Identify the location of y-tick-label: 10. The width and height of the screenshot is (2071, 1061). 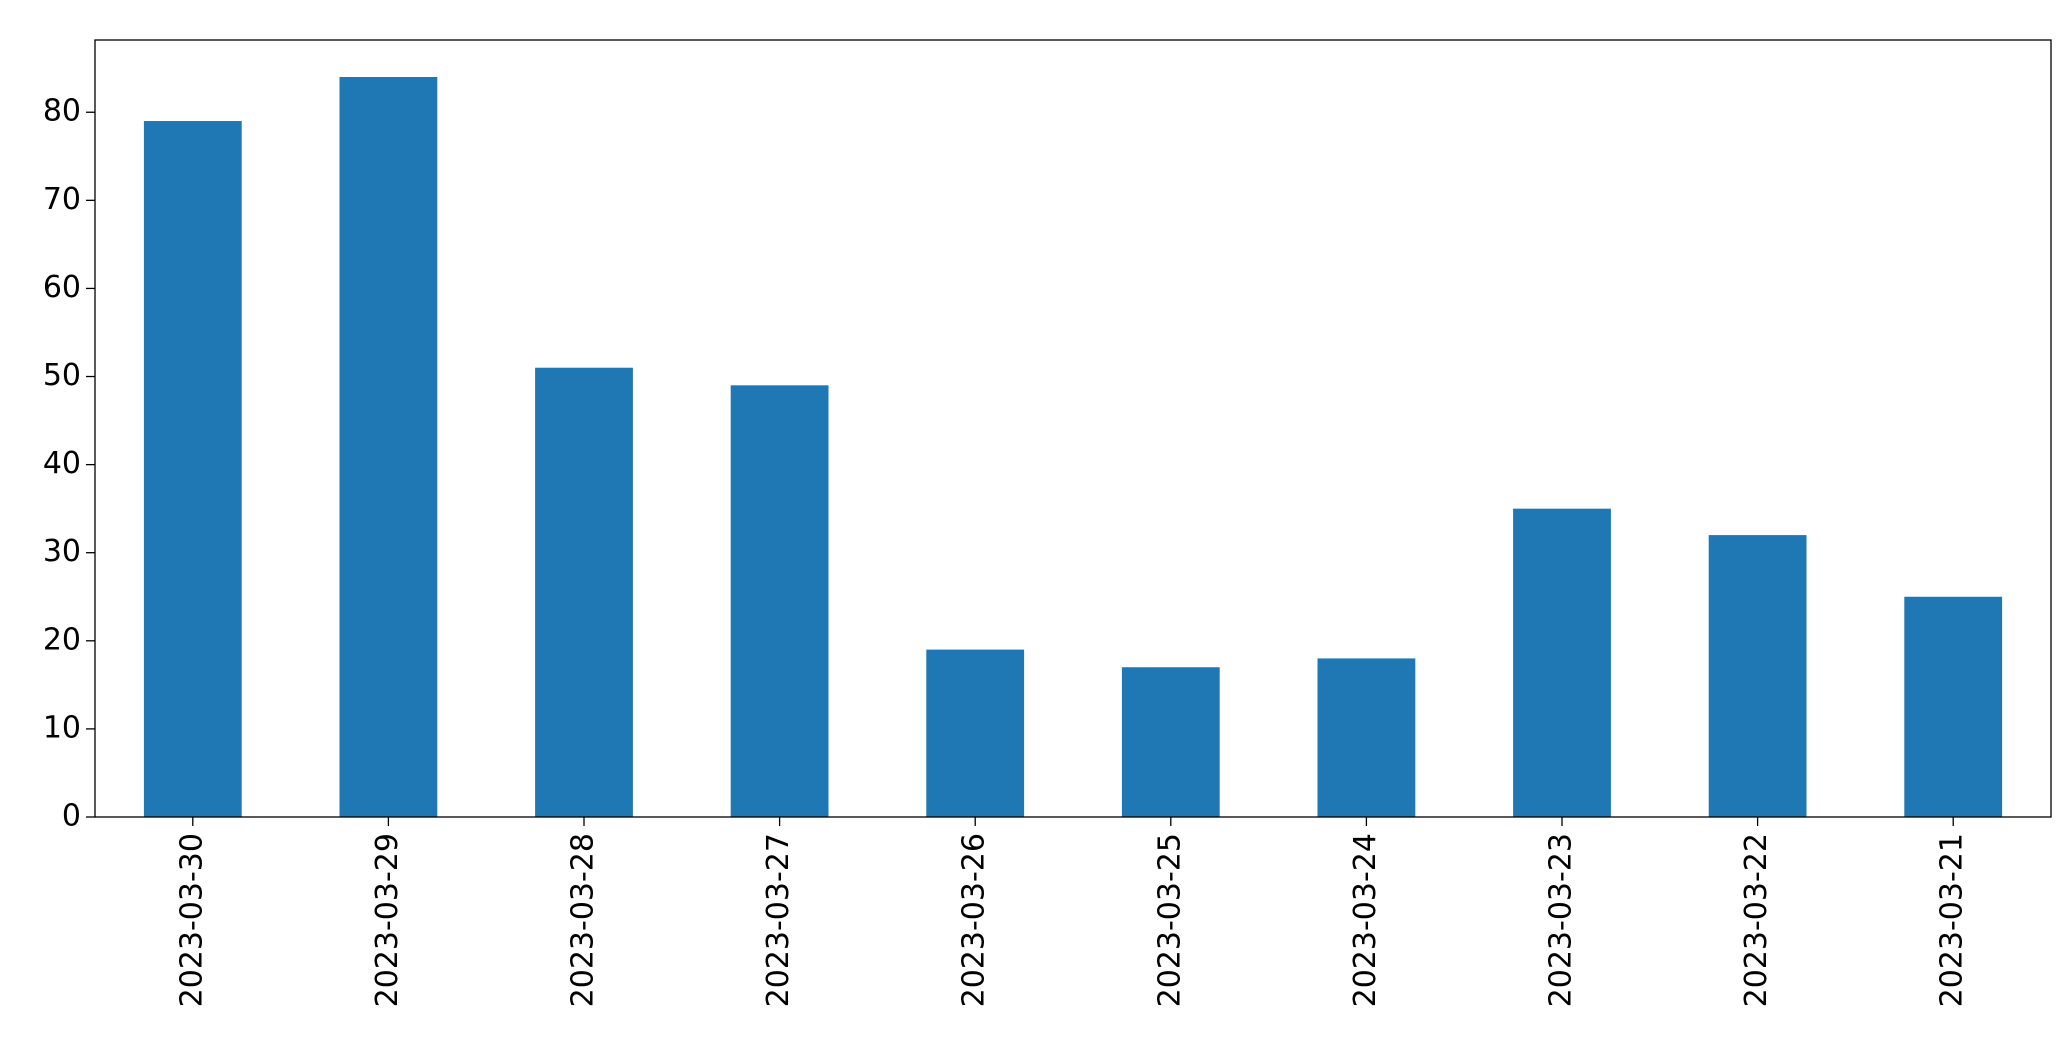
(62, 727).